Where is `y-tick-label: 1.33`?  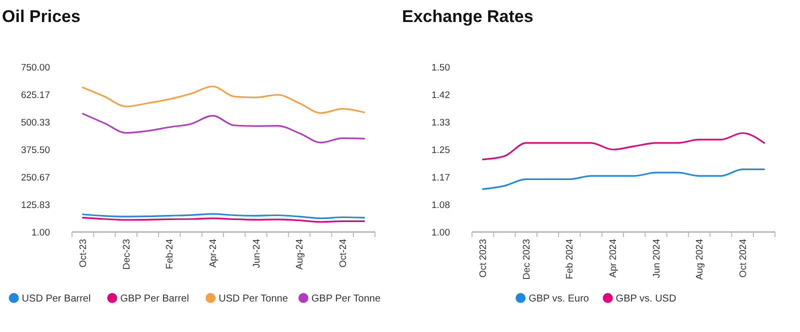 y-tick-label: 1.33 is located at coordinates (441, 122).